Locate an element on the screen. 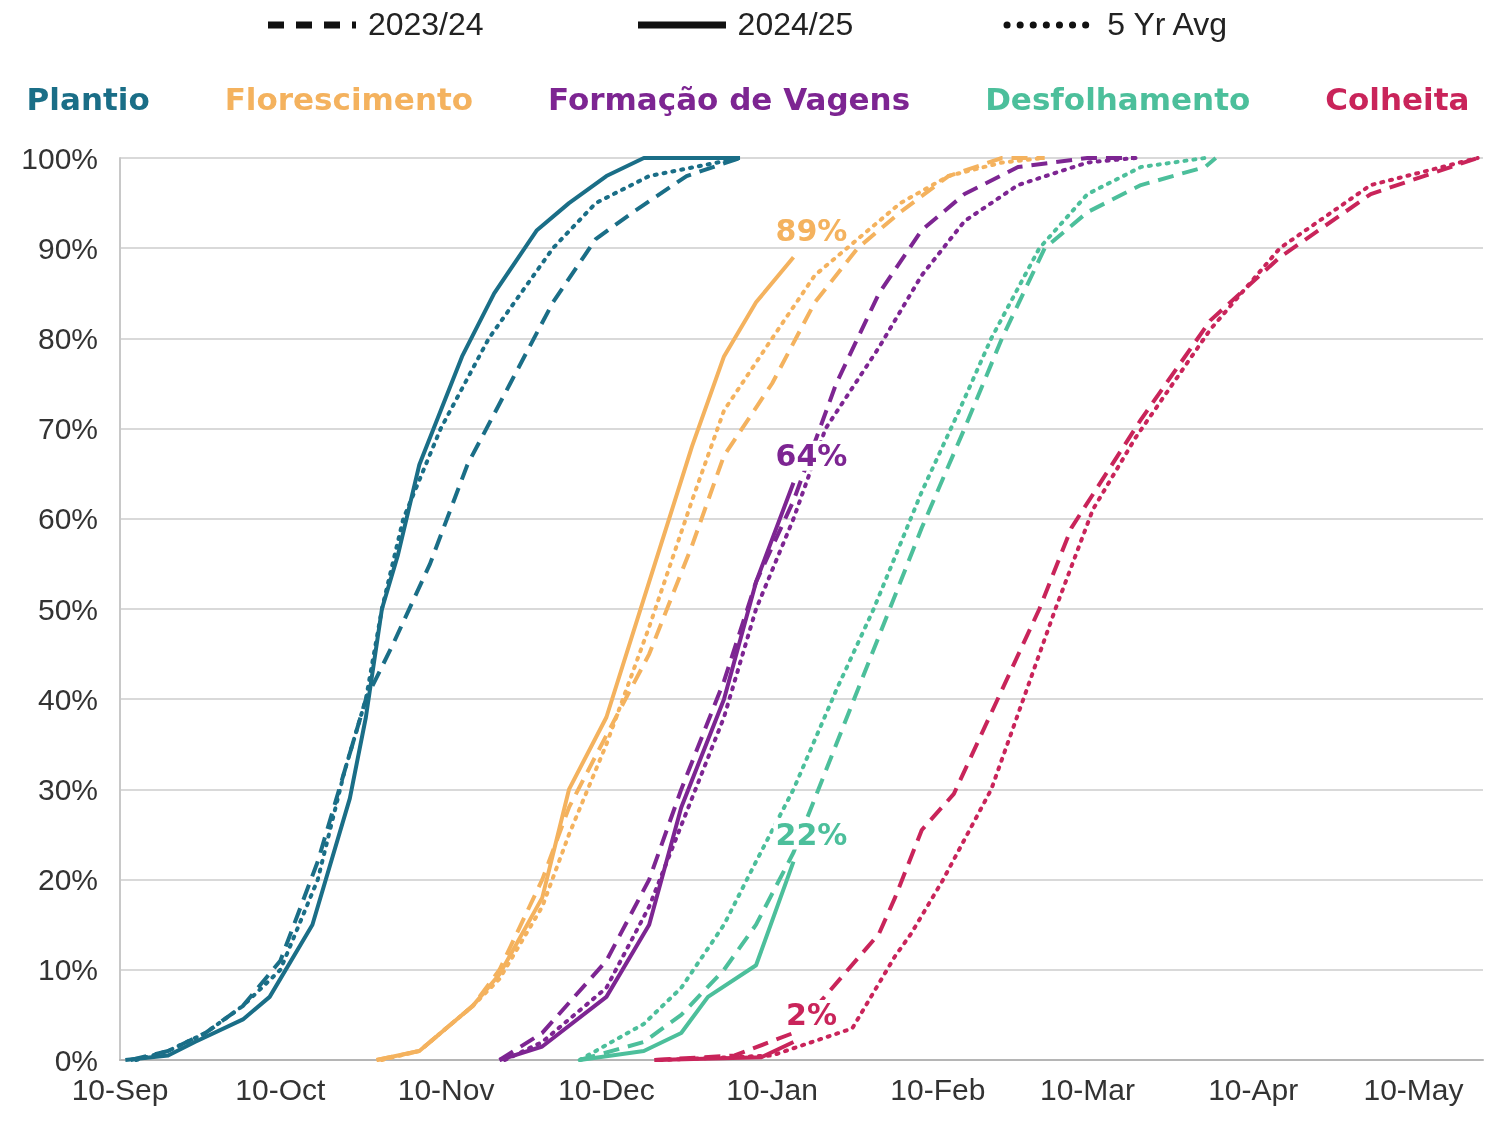 Image resolution: width=1491 pixels, height=1121 pixels. y-tick-label: 90% is located at coordinates (67, 248).